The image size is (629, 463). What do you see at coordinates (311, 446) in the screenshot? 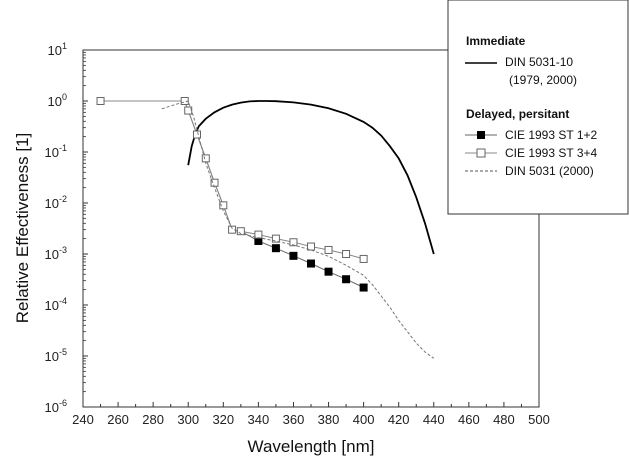
I see `x-axis-title: Wavelength [nm]` at bounding box center [311, 446].